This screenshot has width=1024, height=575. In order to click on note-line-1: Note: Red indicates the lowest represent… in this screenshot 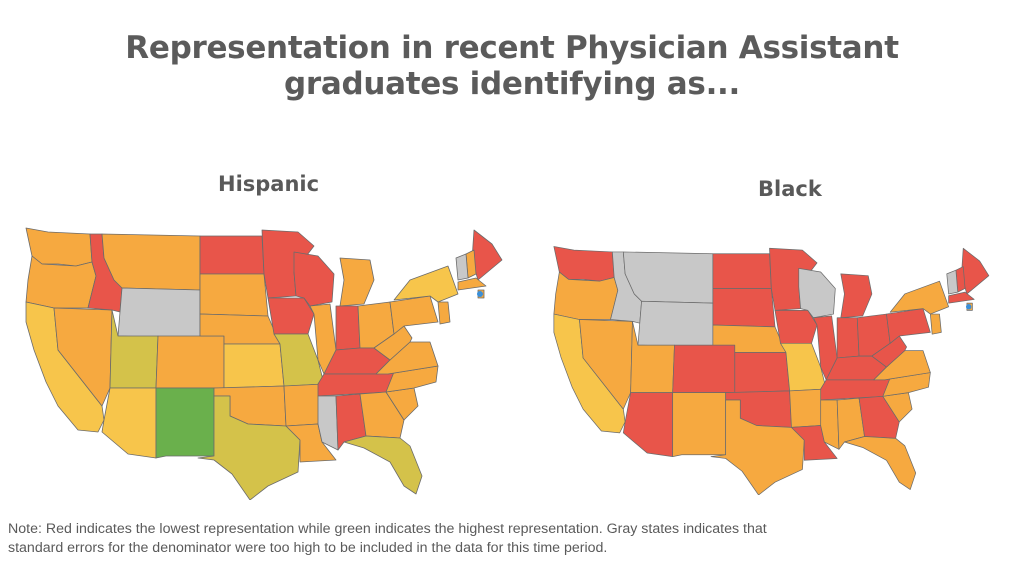, I will do `click(387, 529)`.